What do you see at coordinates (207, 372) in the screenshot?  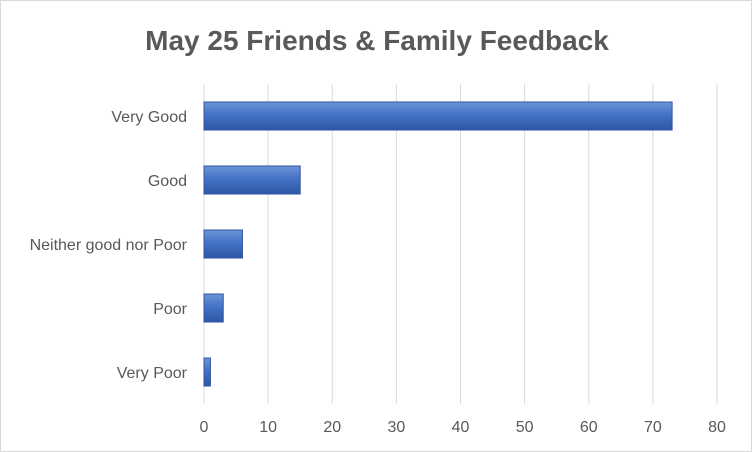 I see `bar-very-poor` at bounding box center [207, 372].